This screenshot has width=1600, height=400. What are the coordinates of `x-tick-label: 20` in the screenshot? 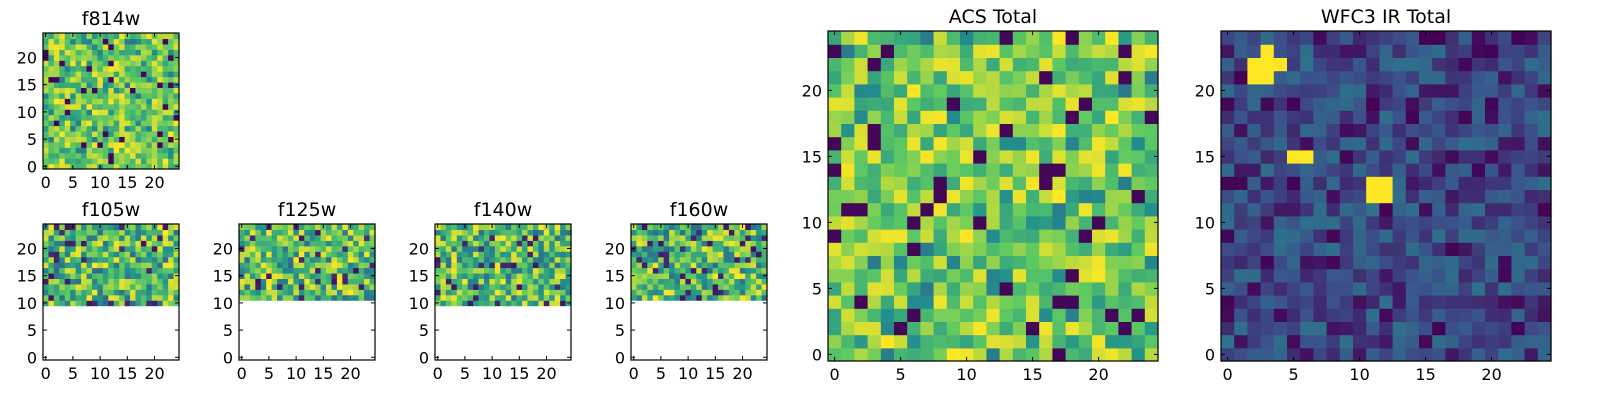 It's located at (350, 373).